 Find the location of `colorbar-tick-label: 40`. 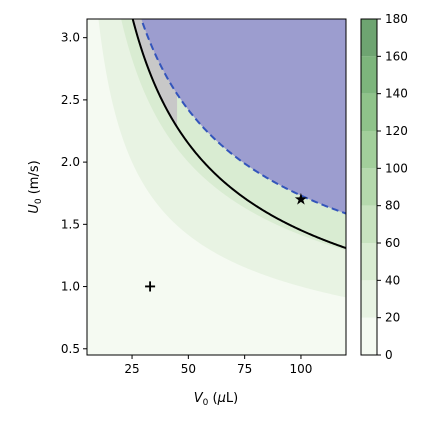

colorbar-tick-label: 40 is located at coordinates (392, 280).